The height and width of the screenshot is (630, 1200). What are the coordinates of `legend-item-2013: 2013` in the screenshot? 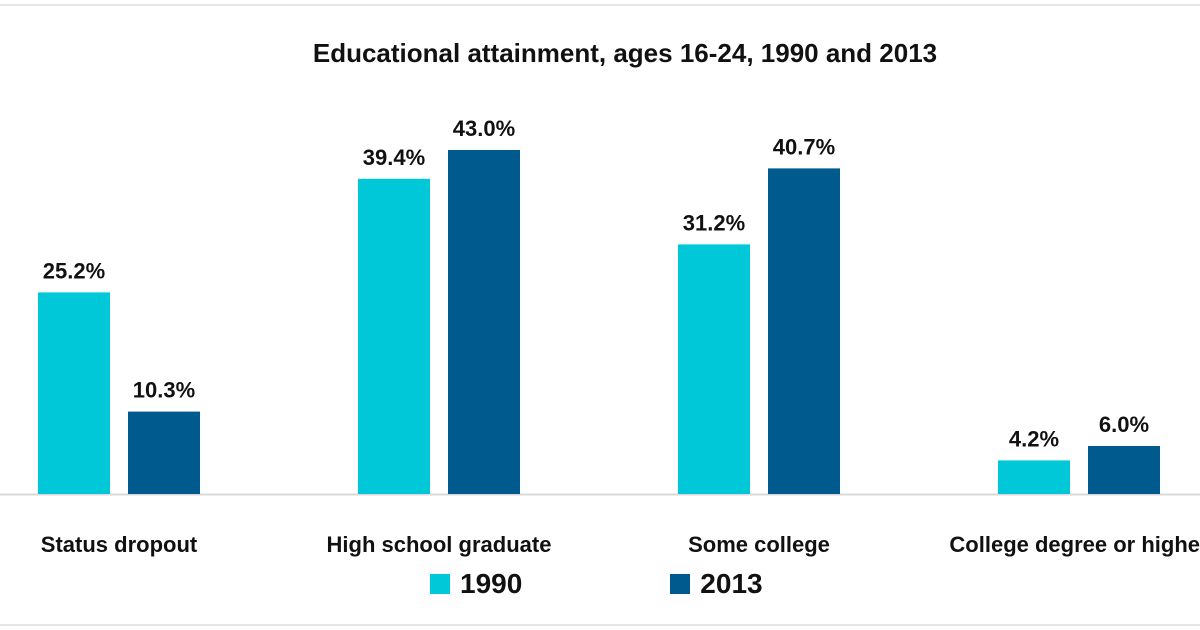 It's located at (716, 584).